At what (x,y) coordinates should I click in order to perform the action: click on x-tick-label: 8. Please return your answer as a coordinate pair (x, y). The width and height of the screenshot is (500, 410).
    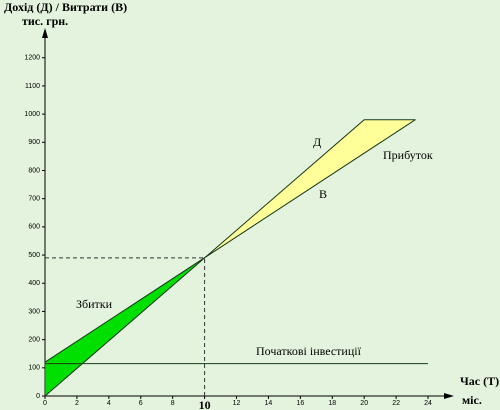
    Looking at the image, I should click on (173, 403).